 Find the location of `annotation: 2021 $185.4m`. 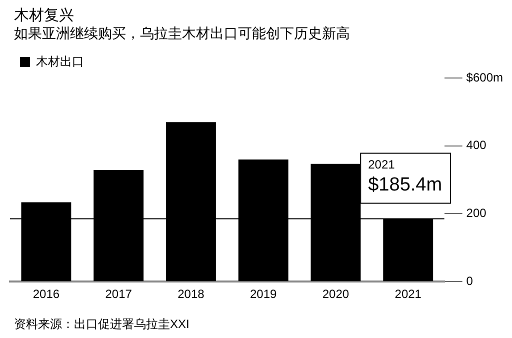

annotation: 2021 $185.4m is located at coordinates (405, 177).